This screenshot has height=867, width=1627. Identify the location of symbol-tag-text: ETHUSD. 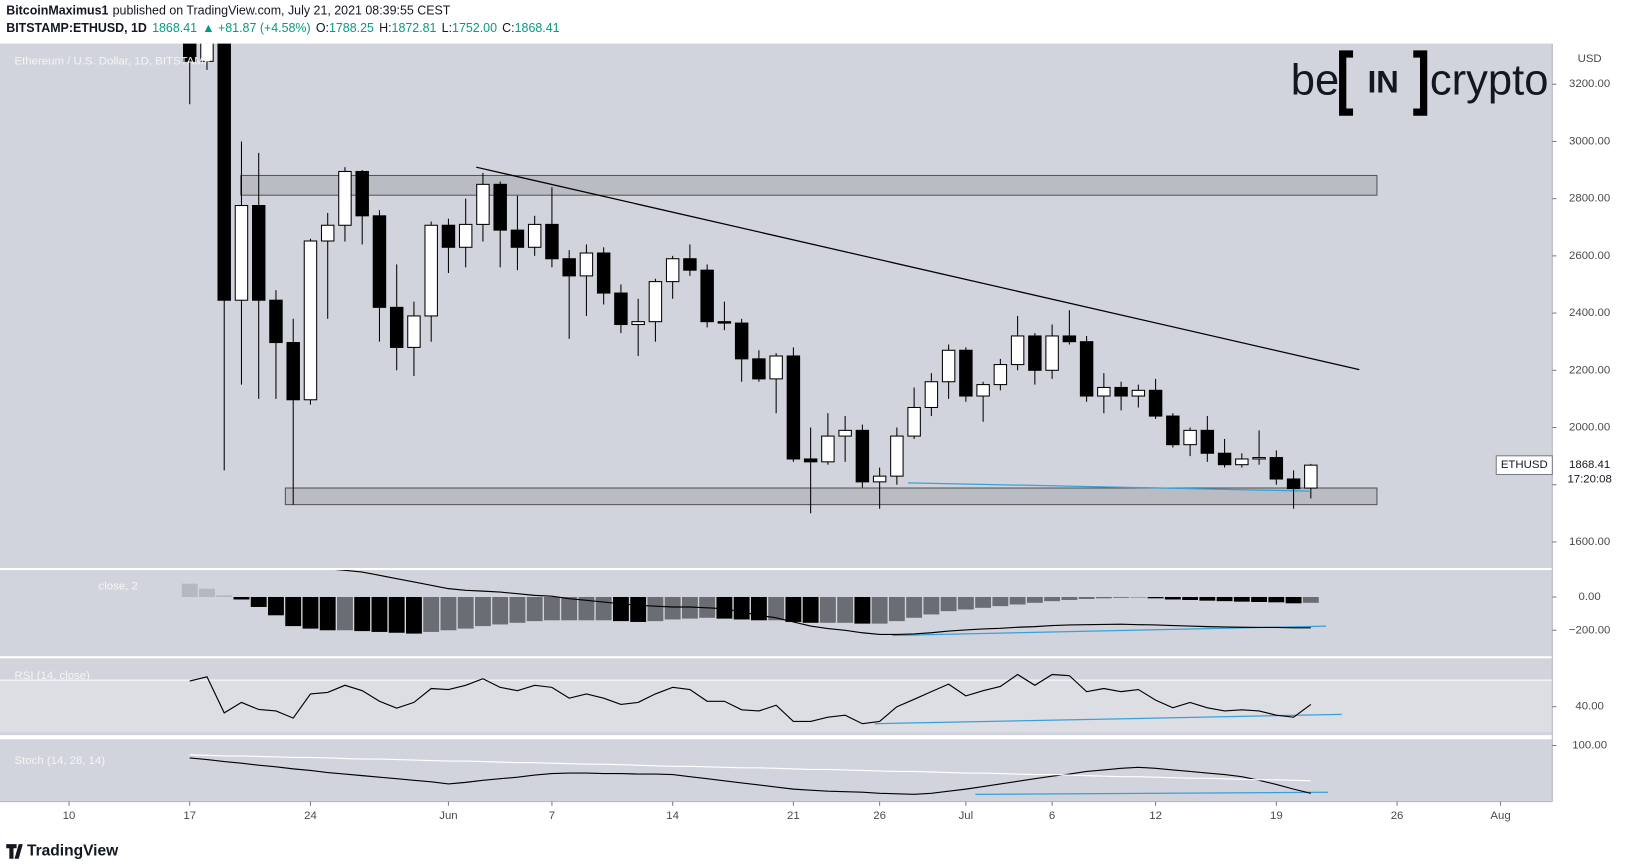
(1524, 465).